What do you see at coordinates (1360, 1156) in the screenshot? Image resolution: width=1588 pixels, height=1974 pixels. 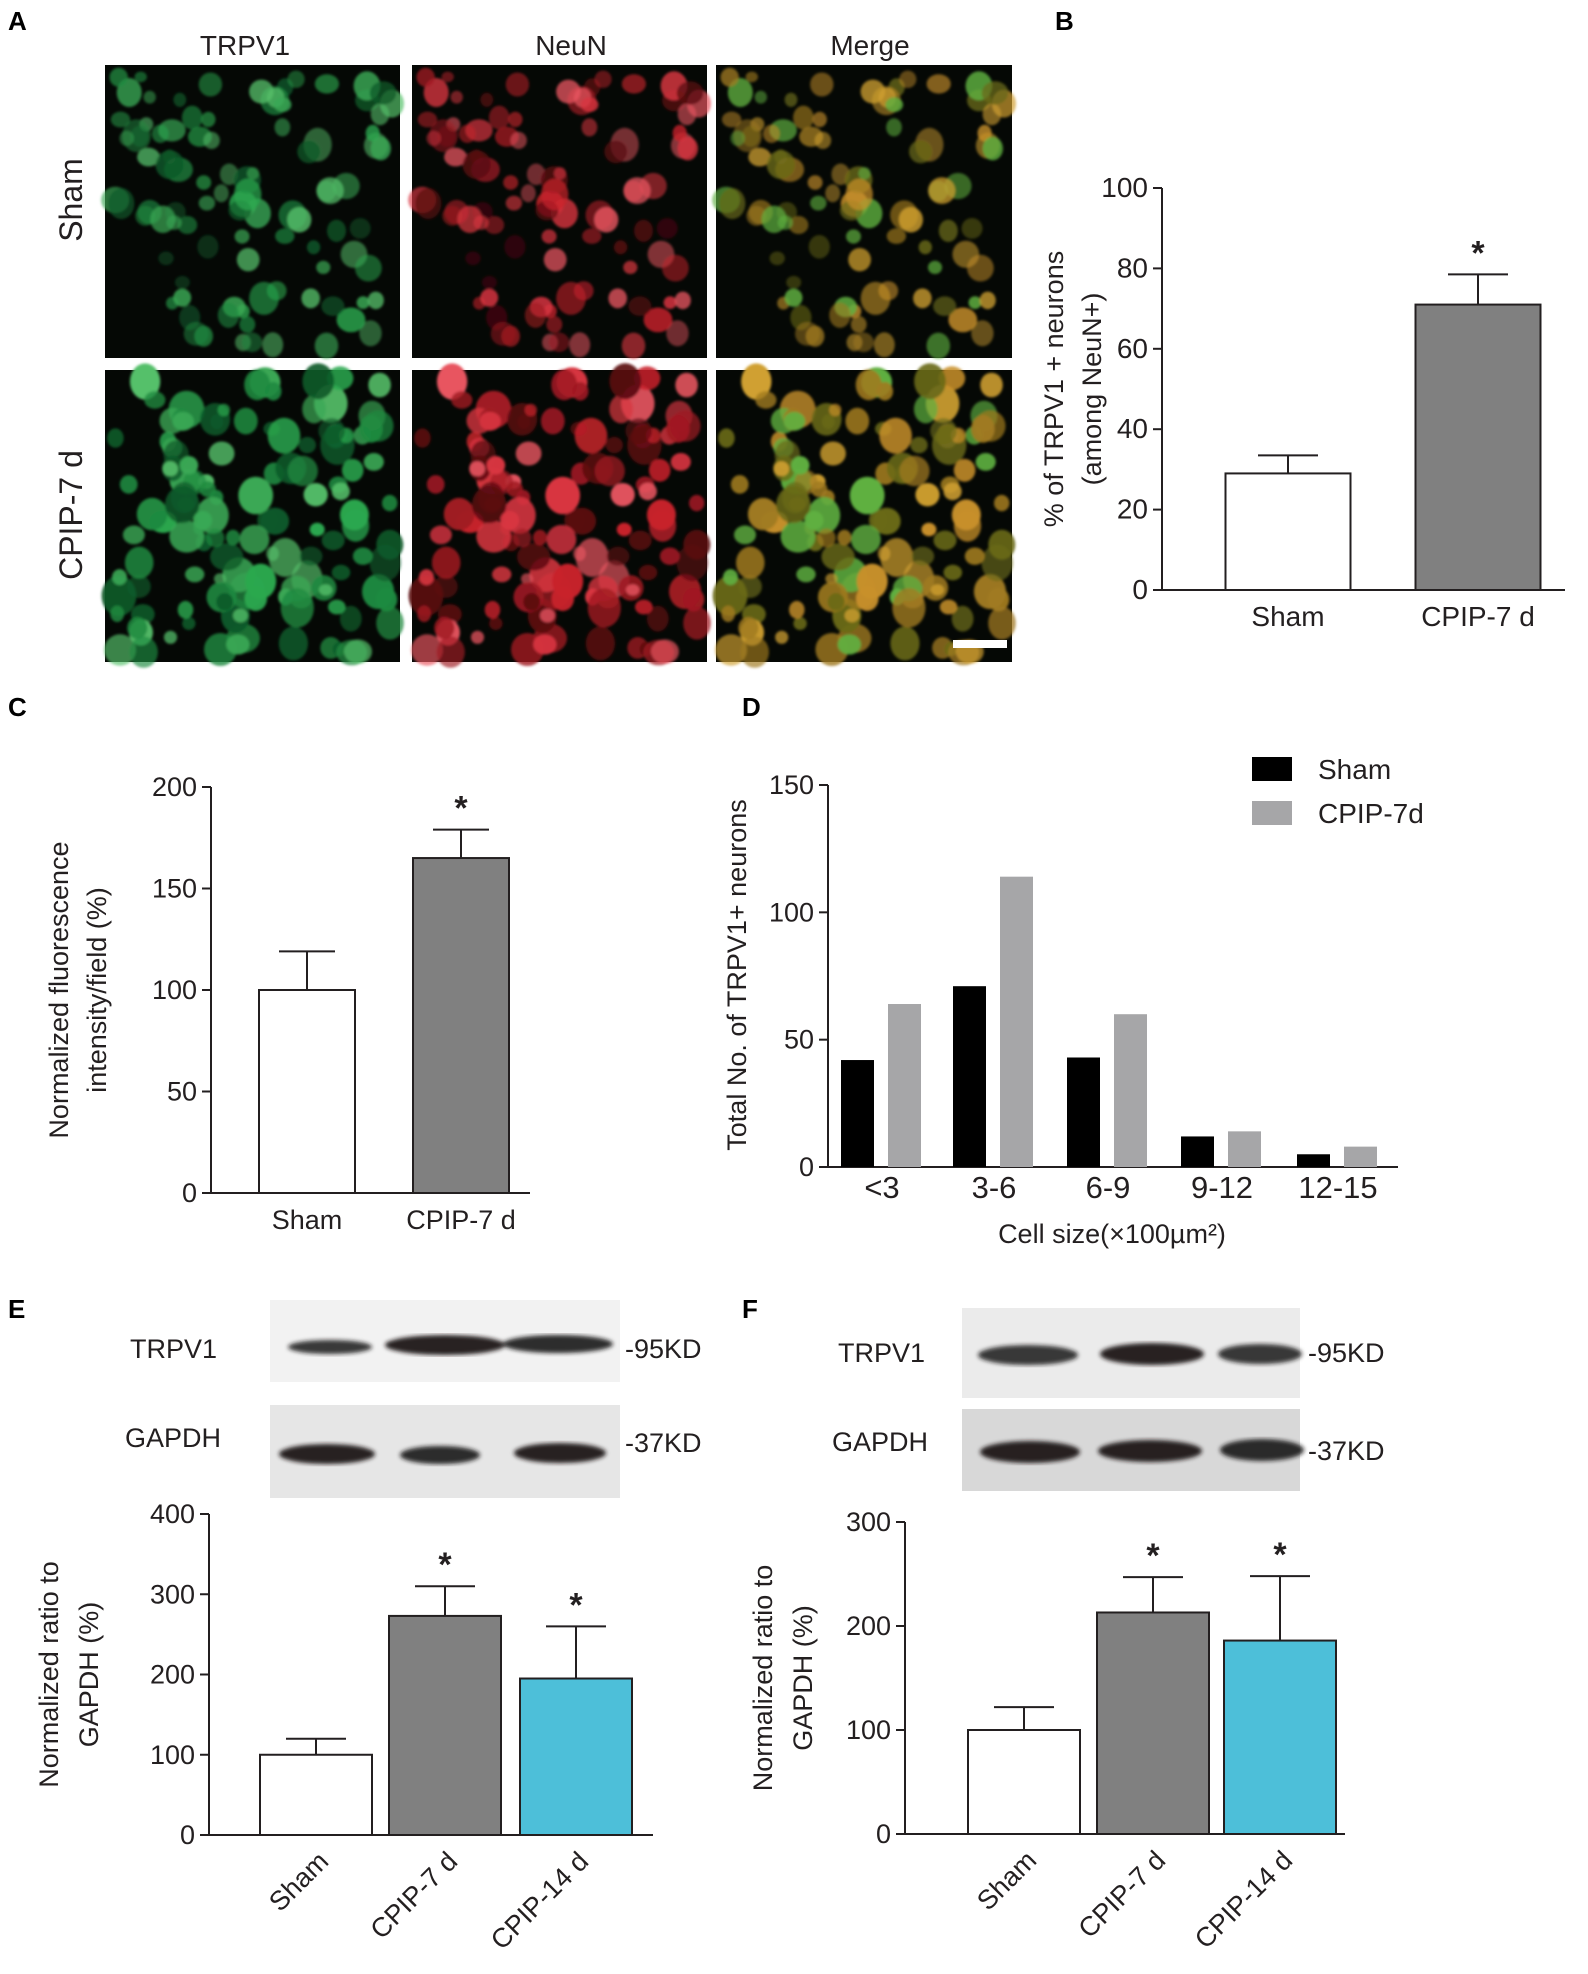 I see `bar-cpip-7d` at bounding box center [1360, 1156].